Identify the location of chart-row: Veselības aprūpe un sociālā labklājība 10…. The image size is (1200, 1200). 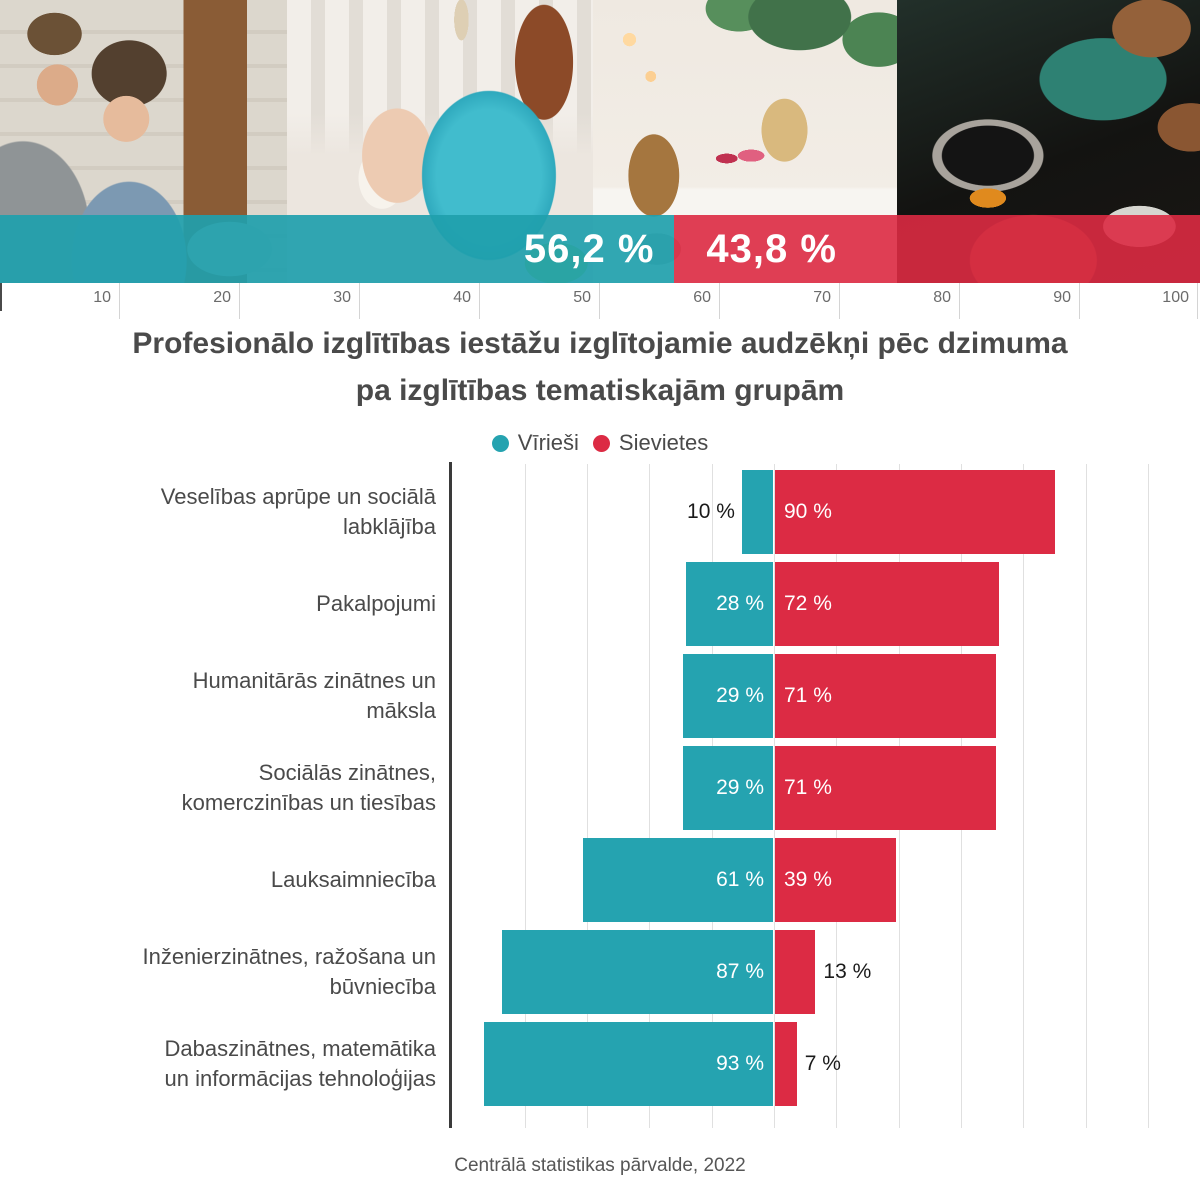
(600, 512).